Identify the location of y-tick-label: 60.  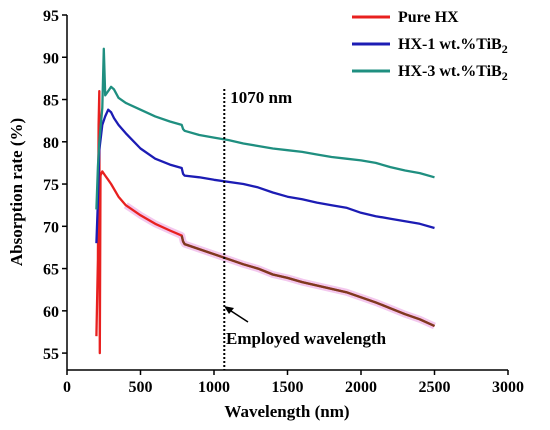
(51, 312).